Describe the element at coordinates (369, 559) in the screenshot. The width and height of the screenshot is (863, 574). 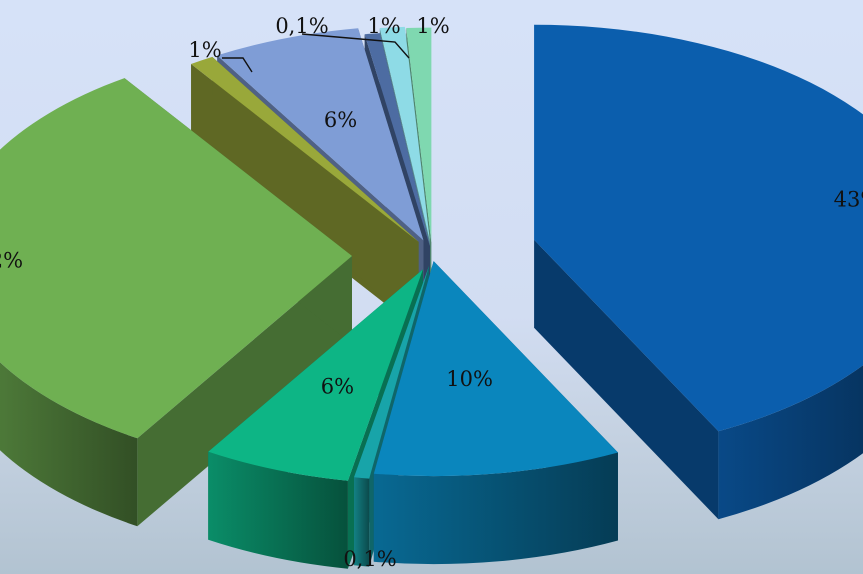
I see `slice-3-label: 0,1%` at that location.